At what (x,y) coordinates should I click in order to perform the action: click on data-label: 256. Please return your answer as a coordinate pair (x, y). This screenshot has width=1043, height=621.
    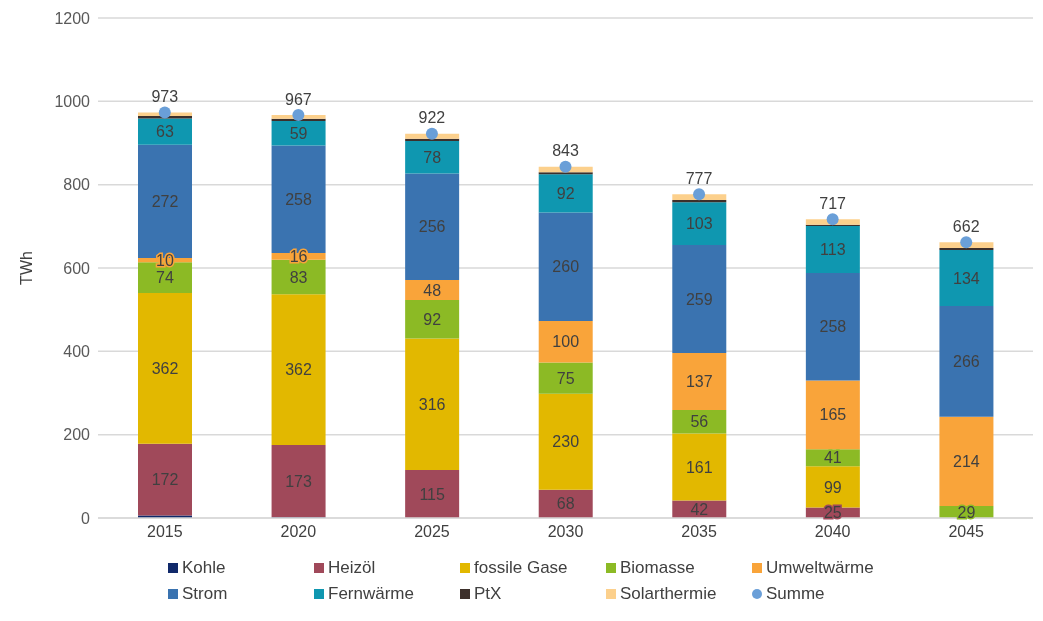
    Looking at the image, I should click on (432, 227).